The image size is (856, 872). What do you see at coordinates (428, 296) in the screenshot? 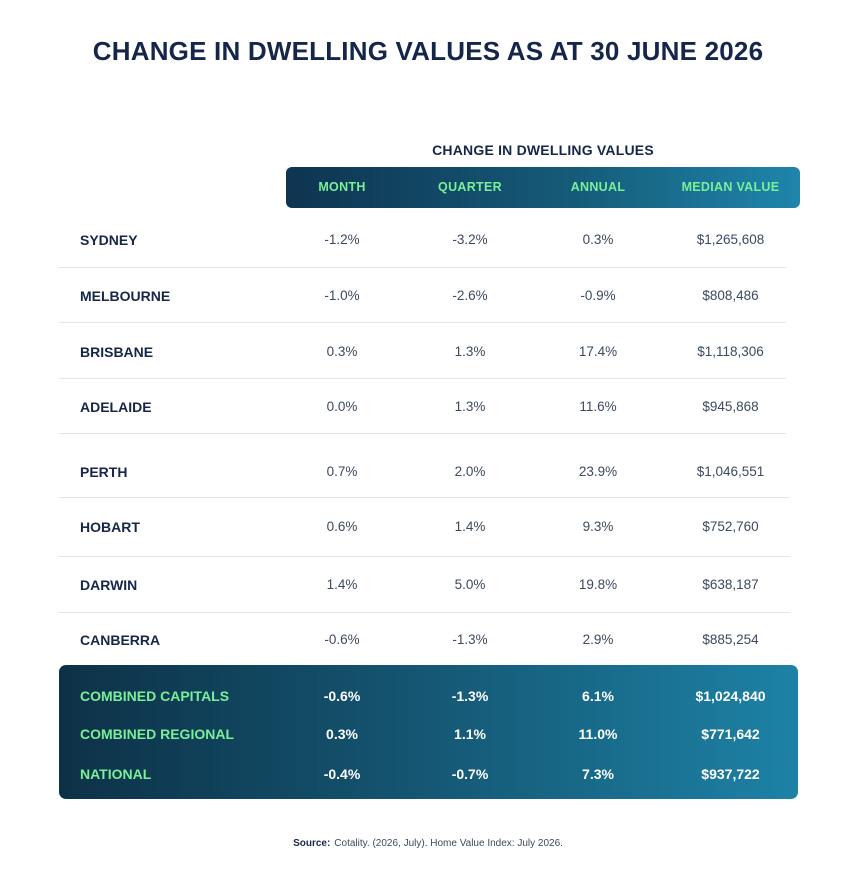
I see `table-row: MELBOURNE -1.0% -2.6% -0.9% $808,486` at bounding box center [428, 296].